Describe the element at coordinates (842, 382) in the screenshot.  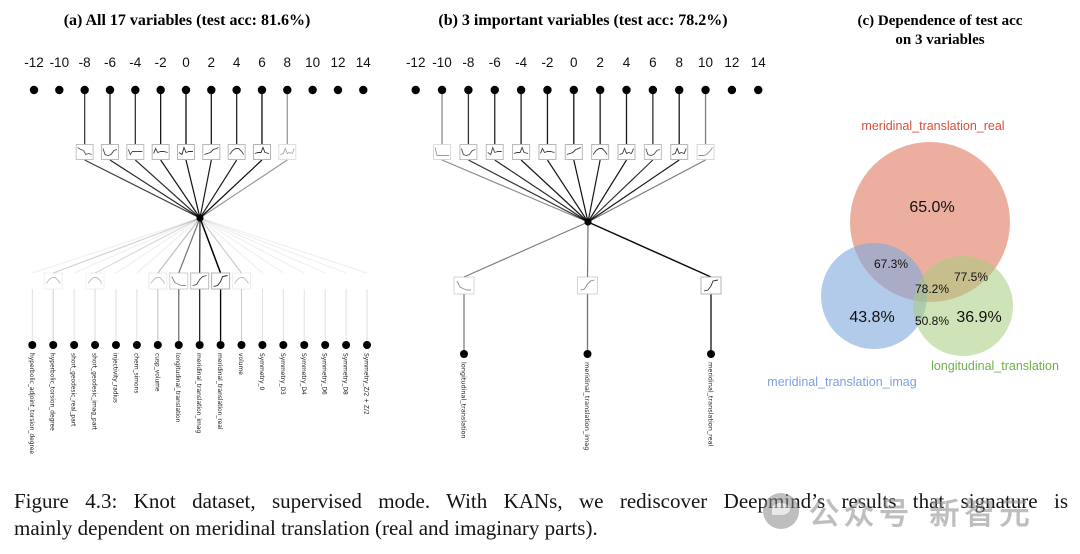
I see `venn-label-meridinal-translation-imag: meridinal_translation_imag` at that location.